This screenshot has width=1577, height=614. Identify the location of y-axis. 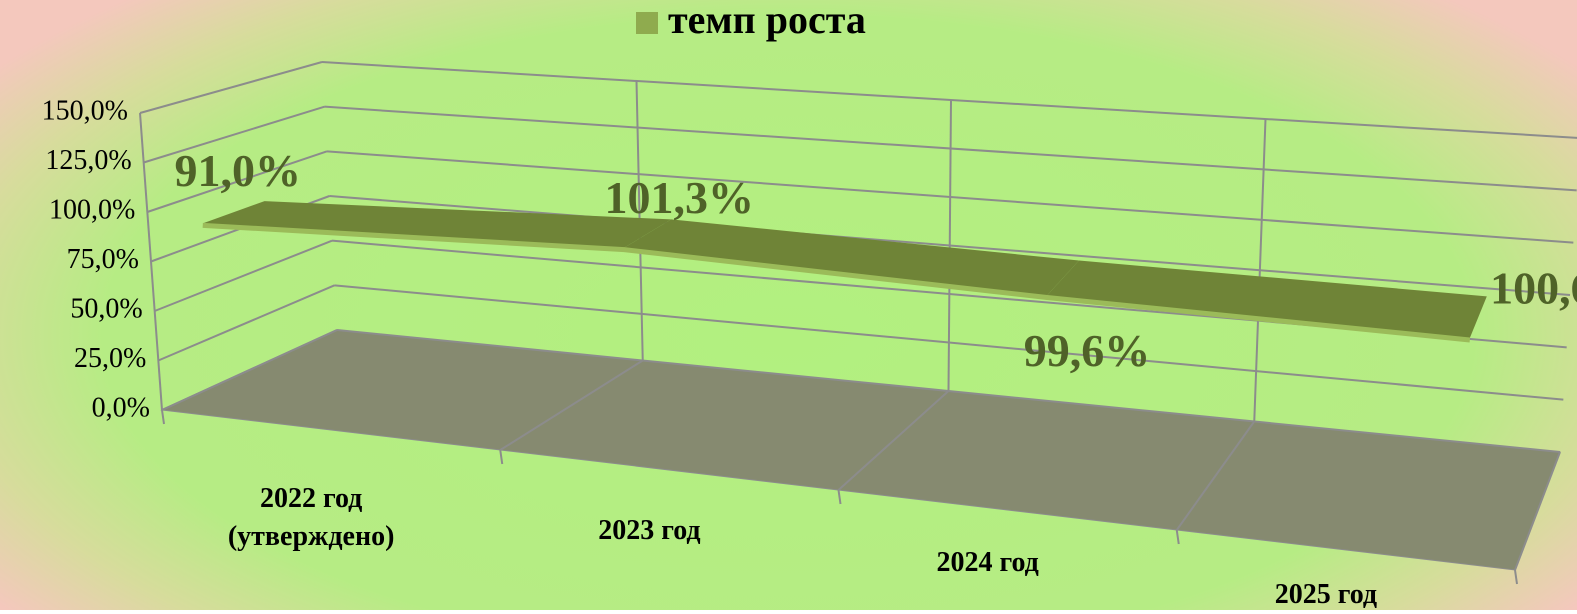
(151, 261).